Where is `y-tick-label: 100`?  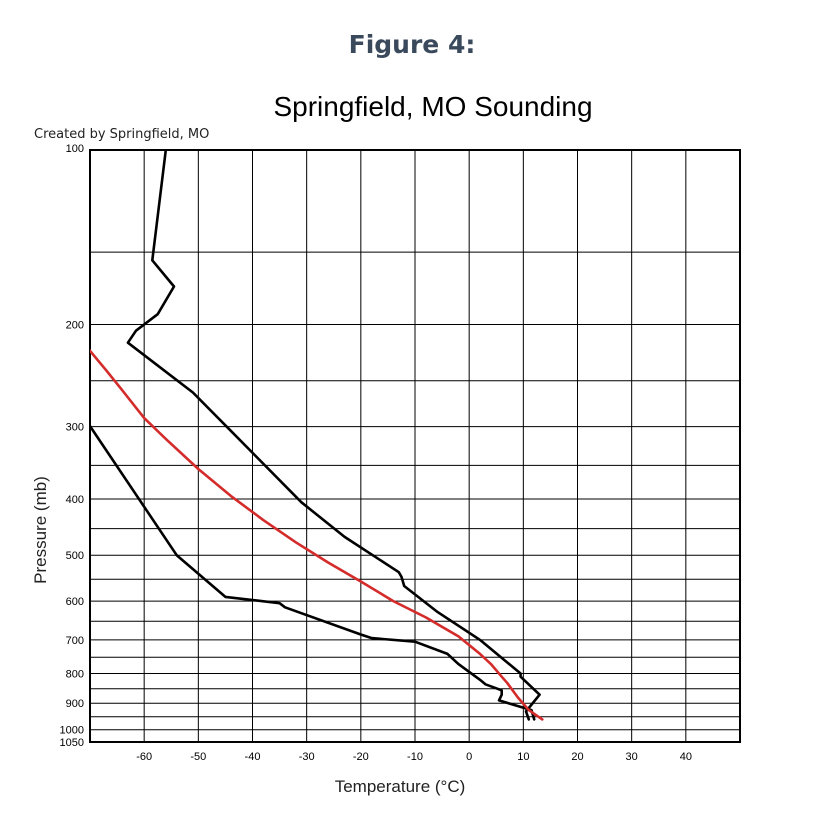
y-tick-label: 100 is located at coordinates (75, 149).